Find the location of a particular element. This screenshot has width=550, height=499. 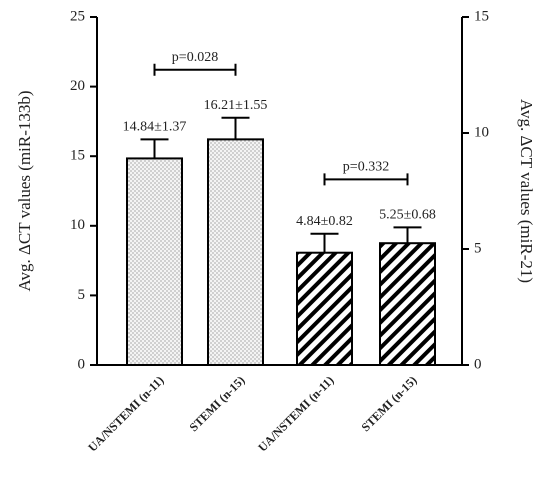

y2-tick-label: 5 is located at coordinates (478, 248).